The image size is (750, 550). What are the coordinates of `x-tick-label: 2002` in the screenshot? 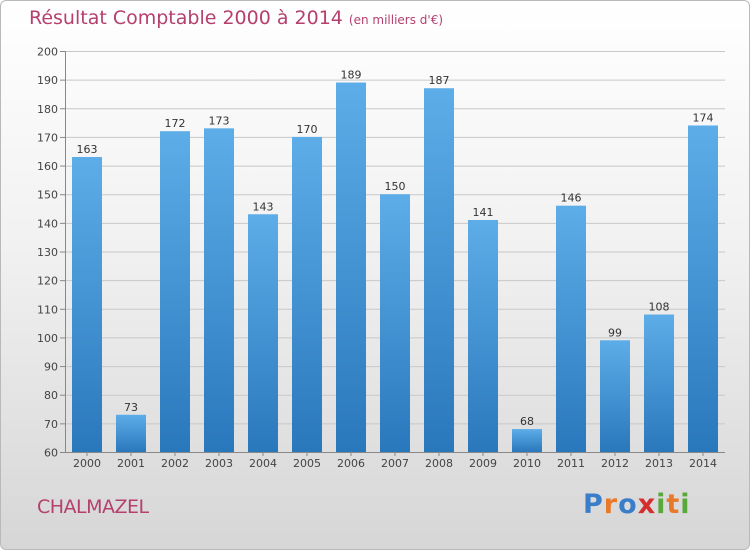 It's located at (175, 463).